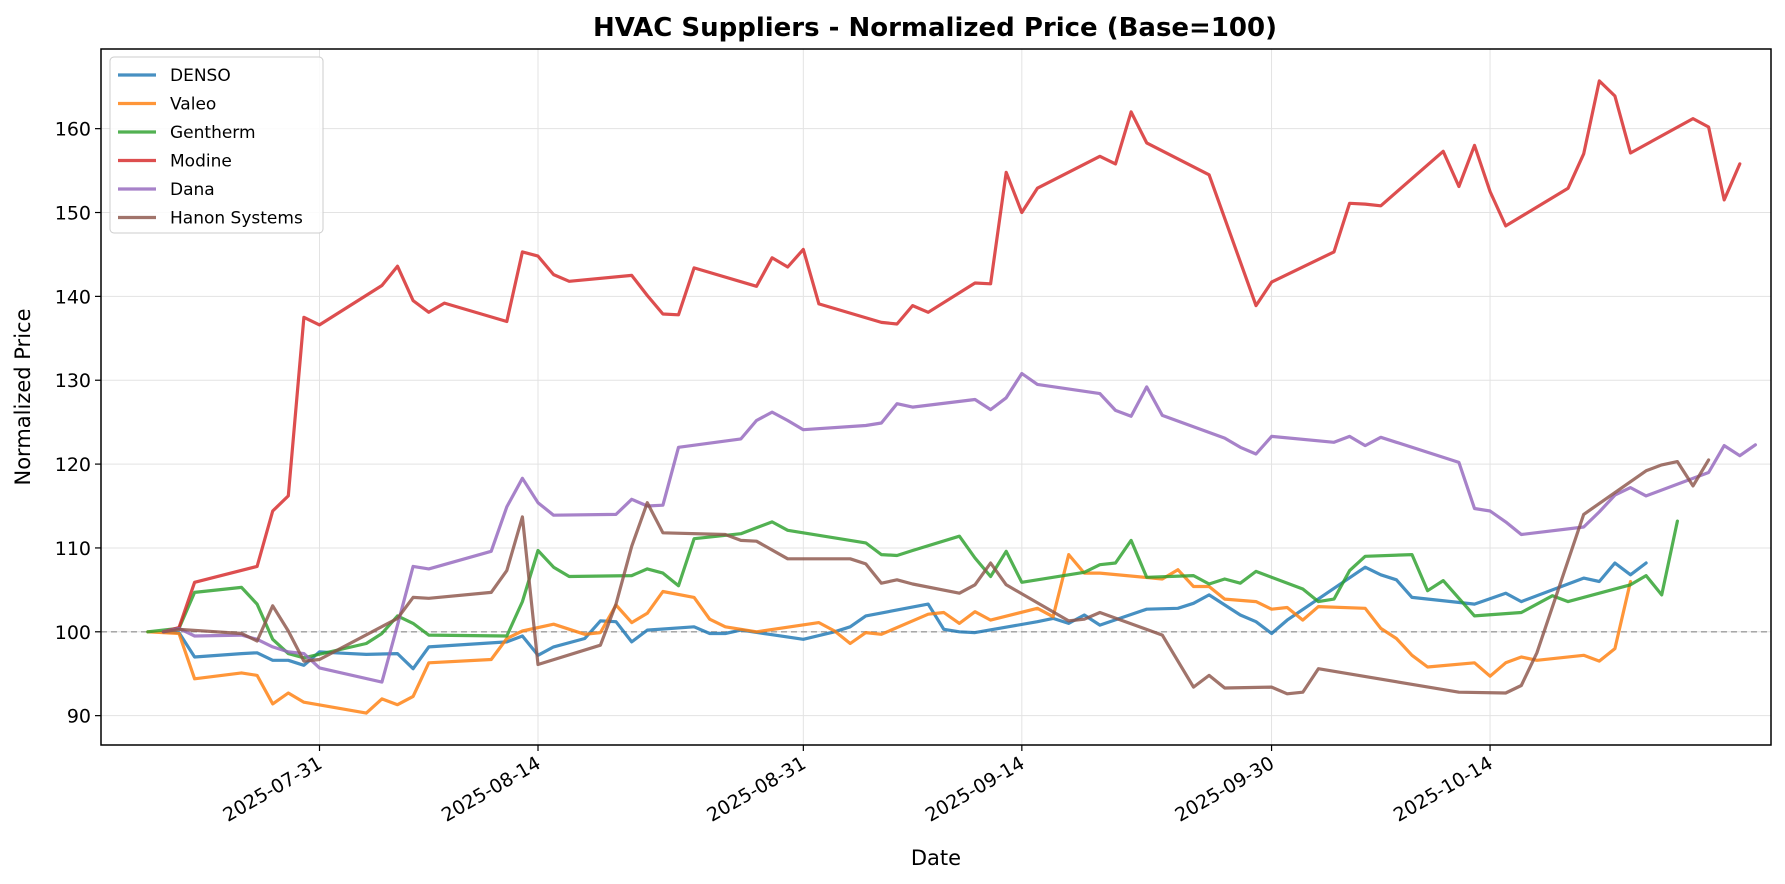 The width and height of the screenshot is (1785, 884). What do you see at coordinates (236, 219) in the screenshot?
I see `legend-label-hanon-systems: Hanon Systems` at bounding box center [236, 219].